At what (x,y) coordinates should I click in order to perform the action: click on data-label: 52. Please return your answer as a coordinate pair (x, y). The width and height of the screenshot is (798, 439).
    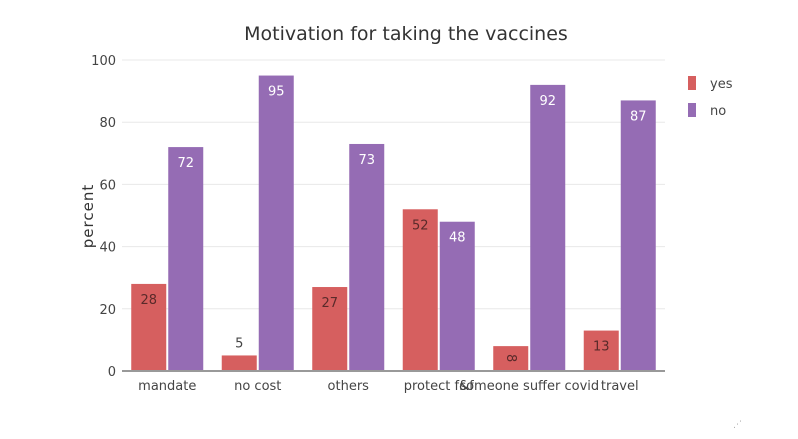
    Looking at the image, I should click on (420, 225).